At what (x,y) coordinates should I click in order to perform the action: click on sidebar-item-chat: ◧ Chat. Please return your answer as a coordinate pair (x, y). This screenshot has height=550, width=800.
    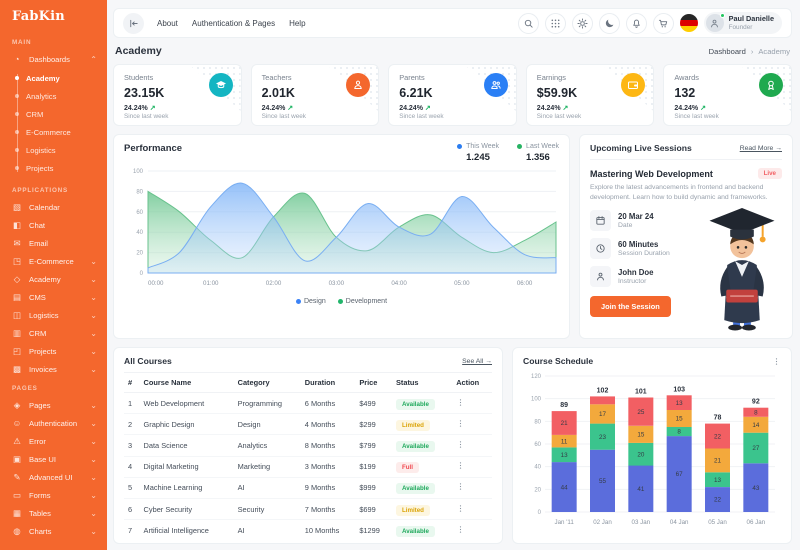
    Looking at the image, I should click on (53, 225).